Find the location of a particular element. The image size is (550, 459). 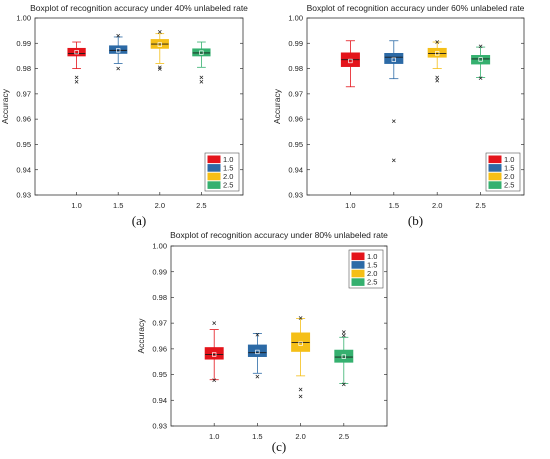

box-2.5 is located at coordinates (481, 62).